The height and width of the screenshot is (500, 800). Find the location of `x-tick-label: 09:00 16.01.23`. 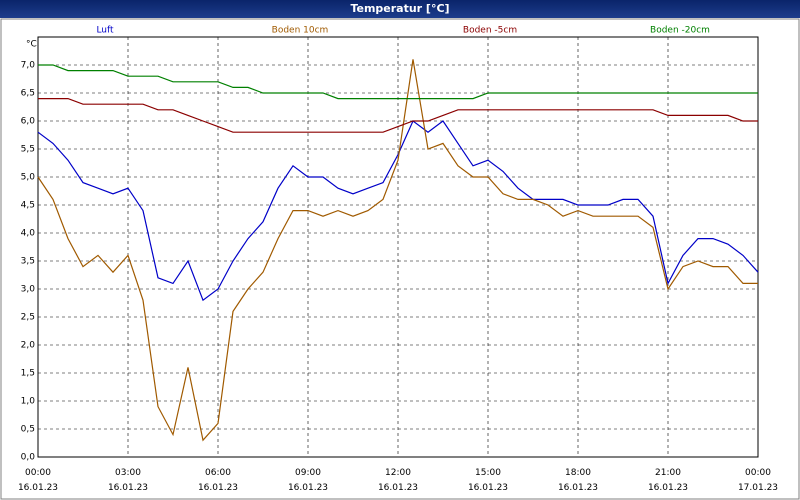

x-tick-label: 09:00 16.01.23 is located at coordinates (308, 480).